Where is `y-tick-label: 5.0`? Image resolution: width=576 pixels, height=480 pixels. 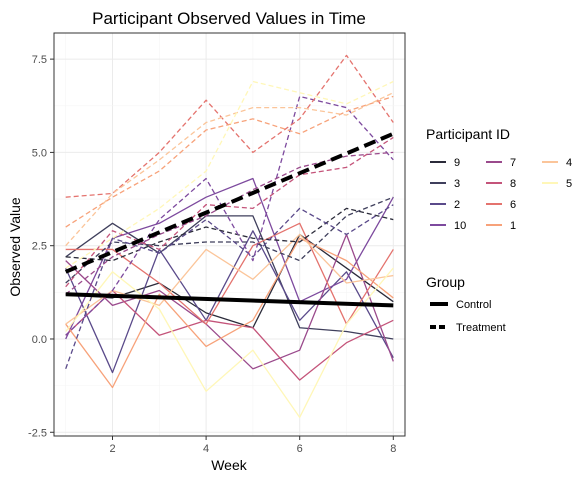 y-tick-label: 5.0 is located at coordinates (39, 153).